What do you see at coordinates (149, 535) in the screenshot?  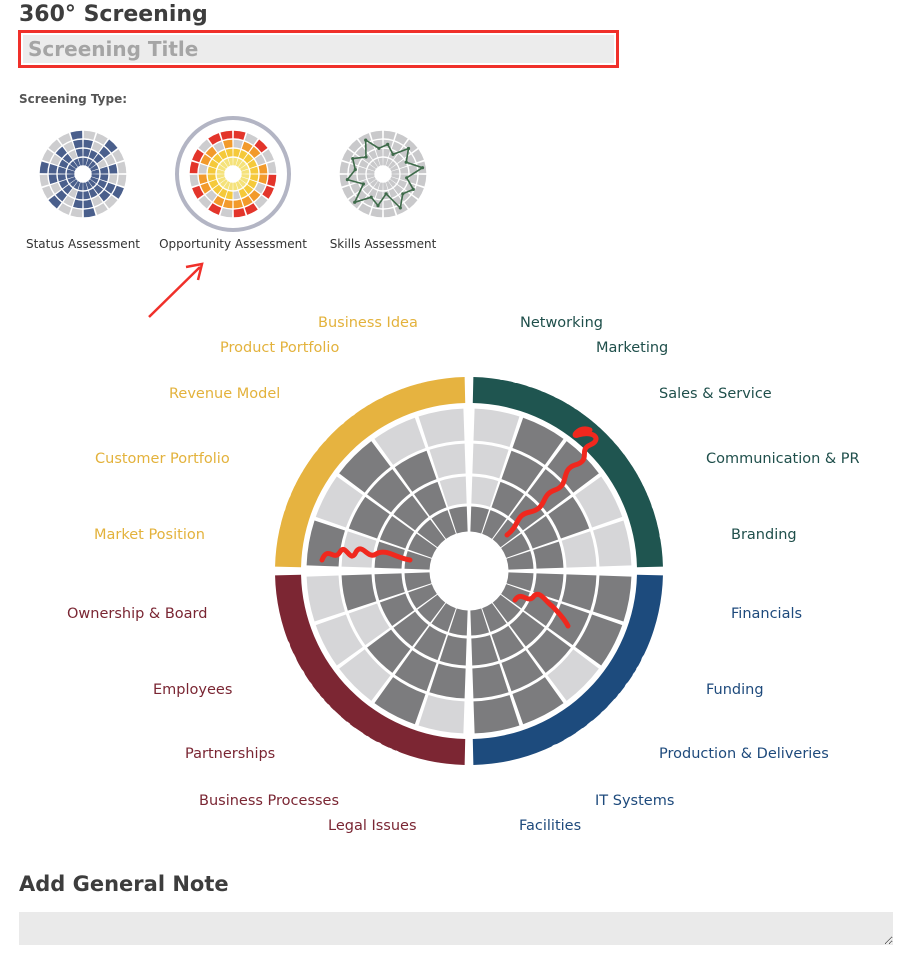 I see `segment-market-position: Market Position` at bounding box center [149, 535].